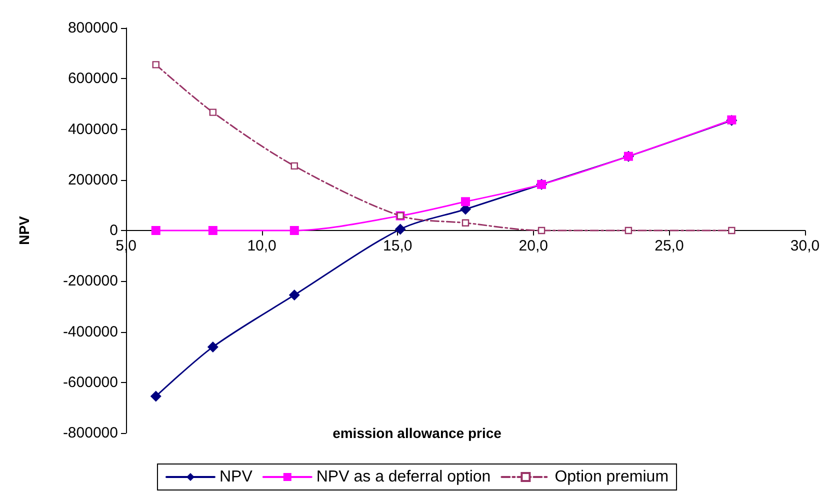 This screenshot has height=504, width=834. What do you see at coordinates (93, 179) in the screenshot?
I see `y-tick-label: 200000` at bounding box center [93, 179].